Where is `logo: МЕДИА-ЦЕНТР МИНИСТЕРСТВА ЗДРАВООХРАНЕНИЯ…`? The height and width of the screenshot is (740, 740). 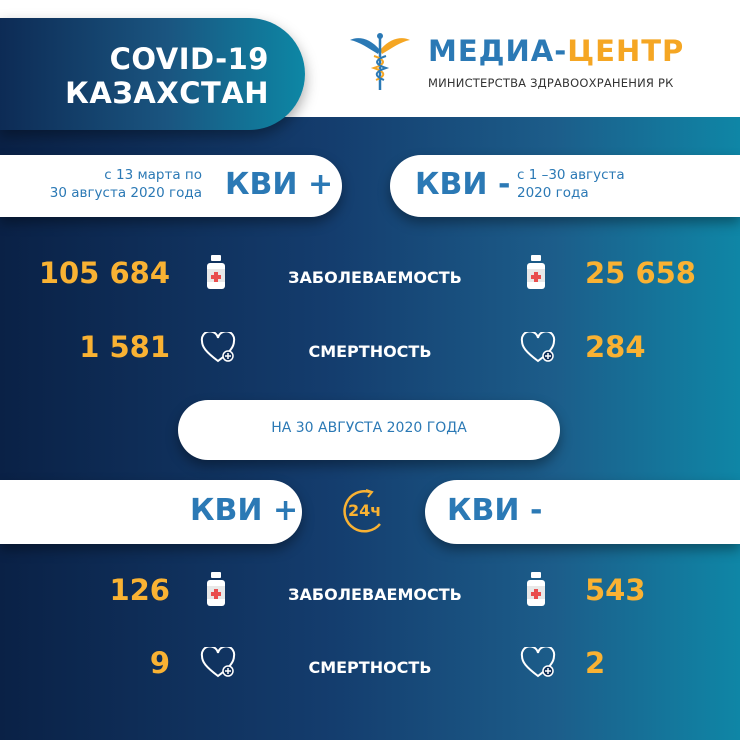
logo: МЕДИА-ЦЕНТР МИНИСТЕРСТВА ЗДРАВООХРАНЕНИЯ… is located at coordinates (538, 65).